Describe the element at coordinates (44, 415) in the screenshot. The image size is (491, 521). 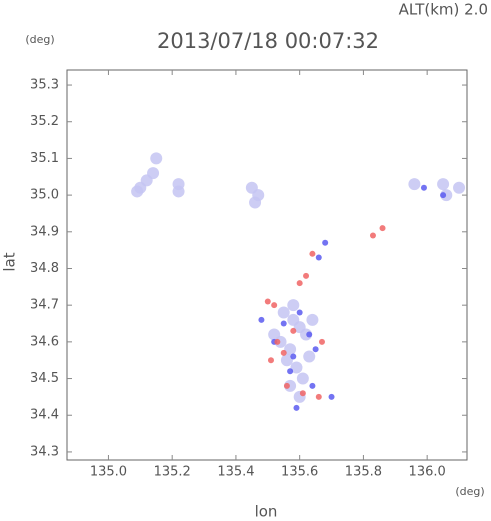
I see `y-tick-label: 34.4` at that location.